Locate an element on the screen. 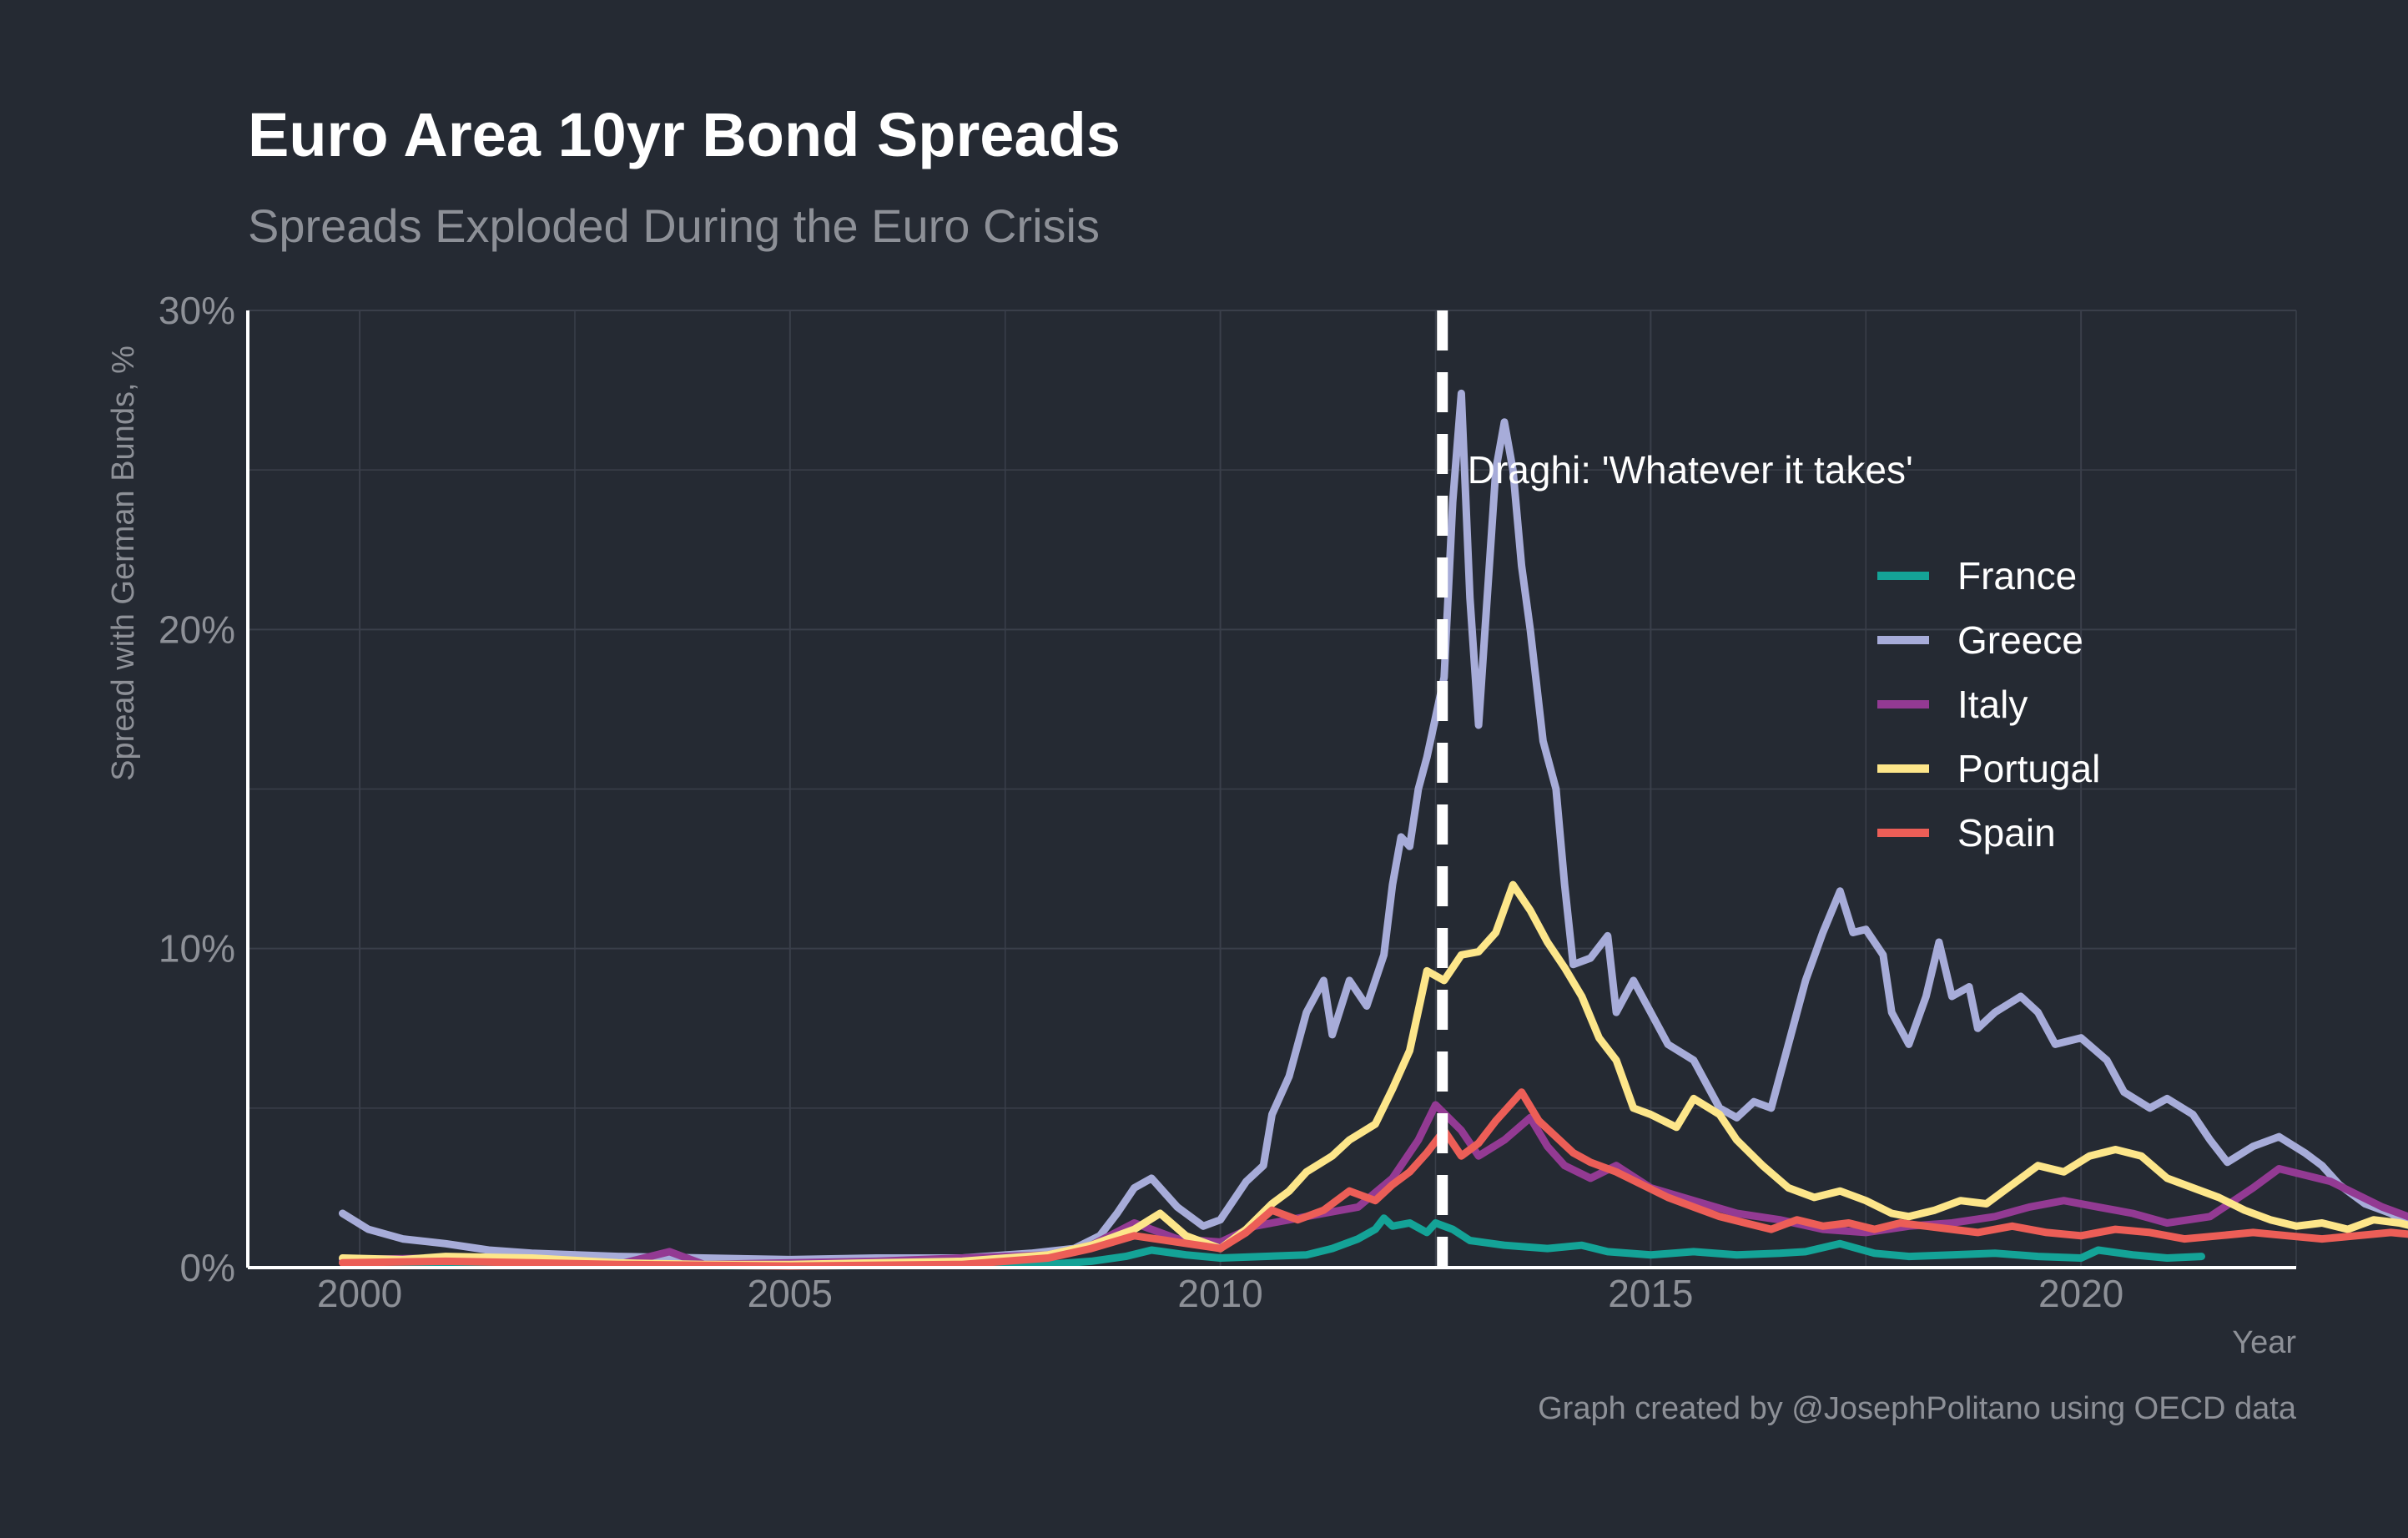 This screenshot has width=2408, height=1538. legend-label-greece: Greece is located at coordinates (2020, 640).